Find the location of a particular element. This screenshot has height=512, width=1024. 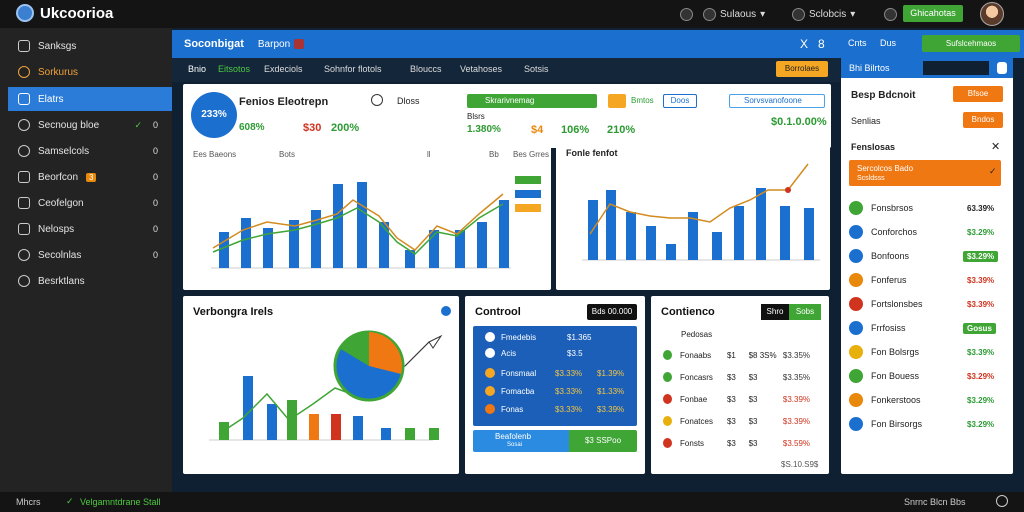

list-item: Bonfoons $3.29% is located at coordinates (933, 256).